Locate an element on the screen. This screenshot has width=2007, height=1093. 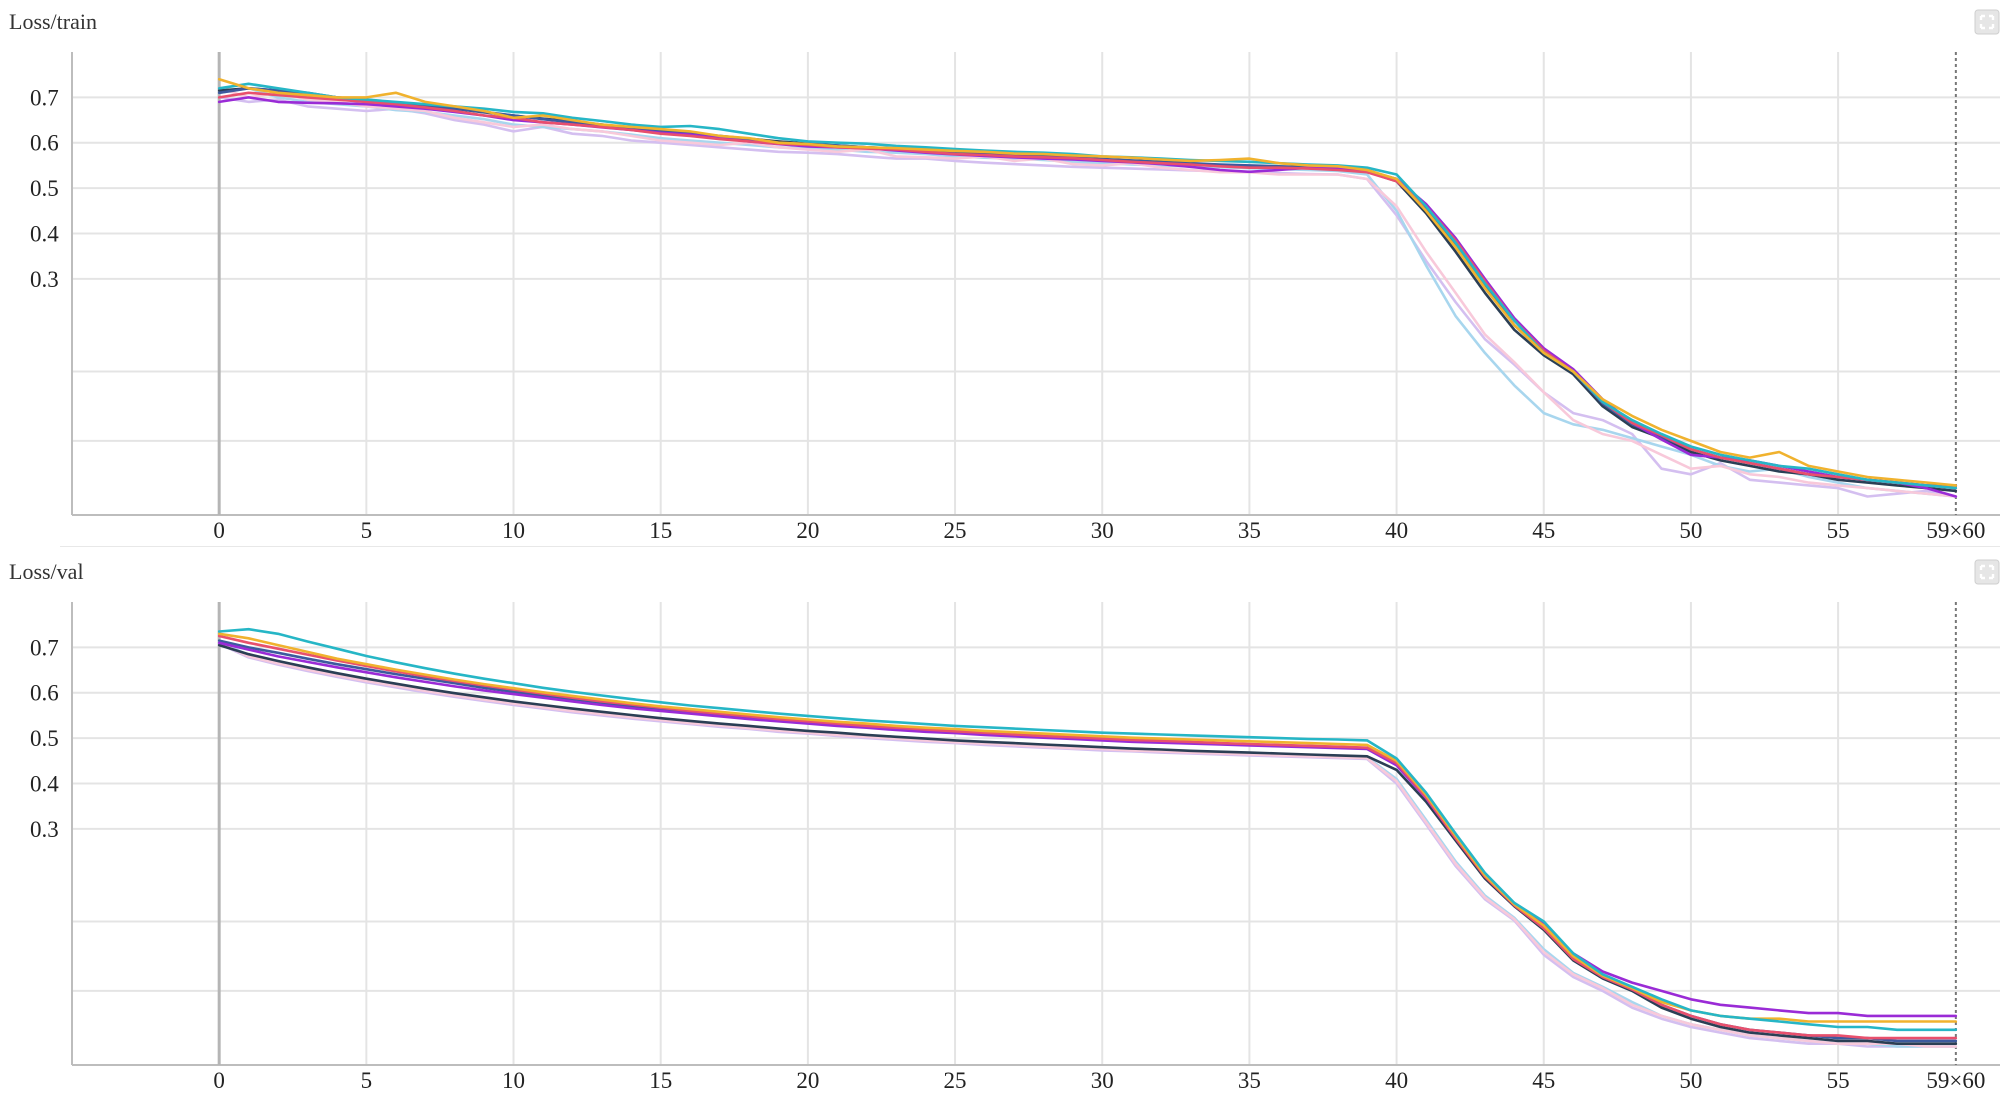
chart-title: Loss/train is located at coordinates (53, 21).